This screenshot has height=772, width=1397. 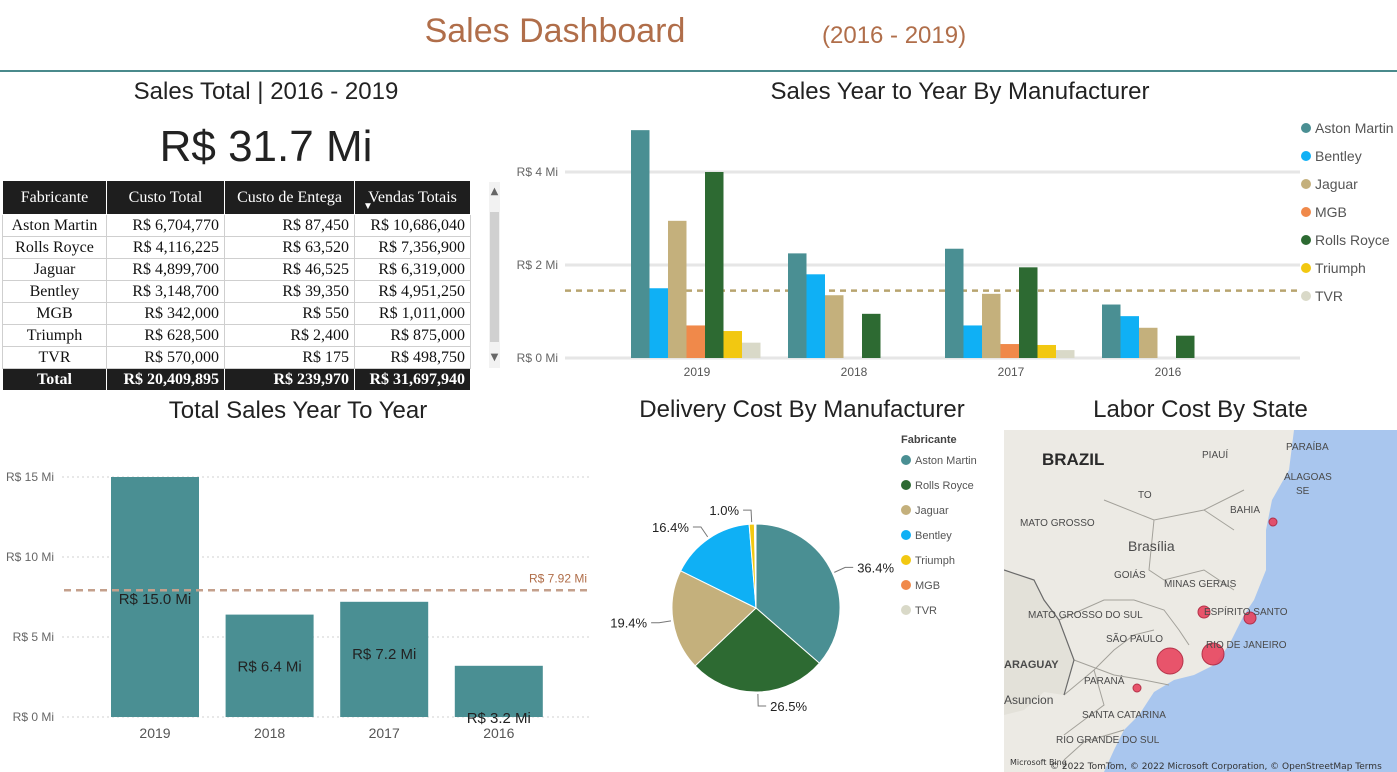 I want to click on bar-bentley, so click(x=1129, y=337).